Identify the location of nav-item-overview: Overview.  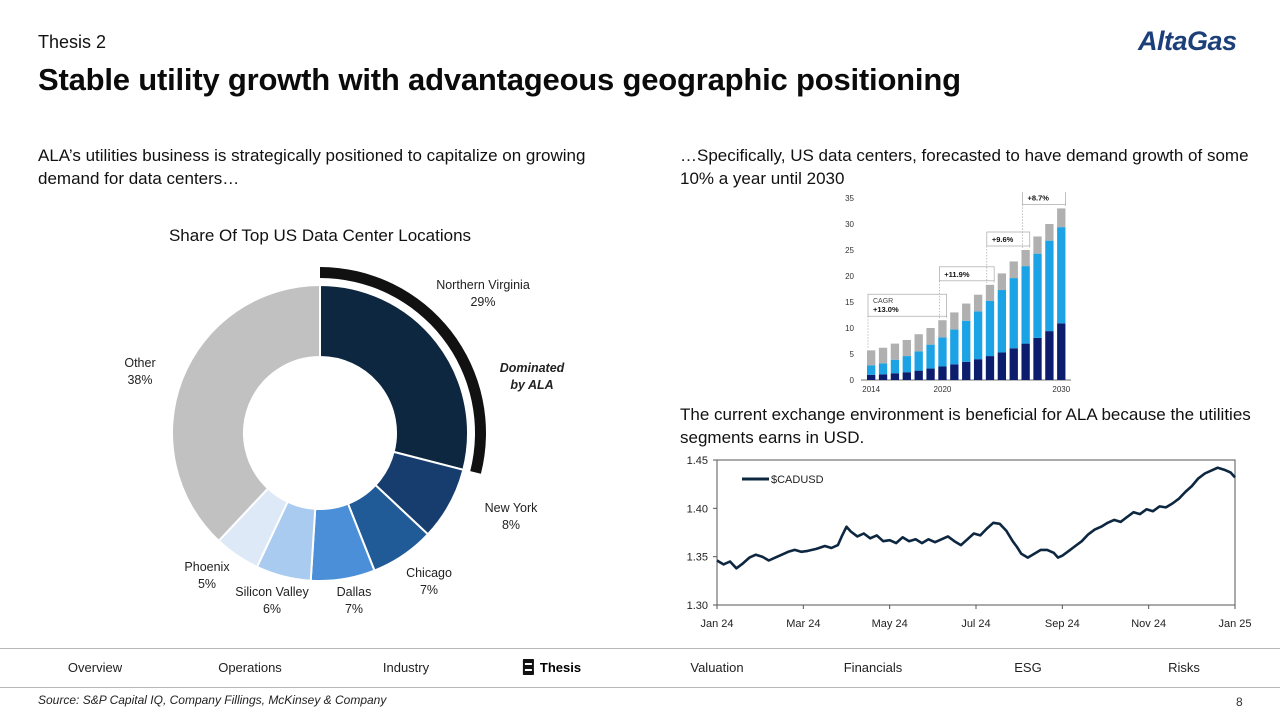
(95, 668).